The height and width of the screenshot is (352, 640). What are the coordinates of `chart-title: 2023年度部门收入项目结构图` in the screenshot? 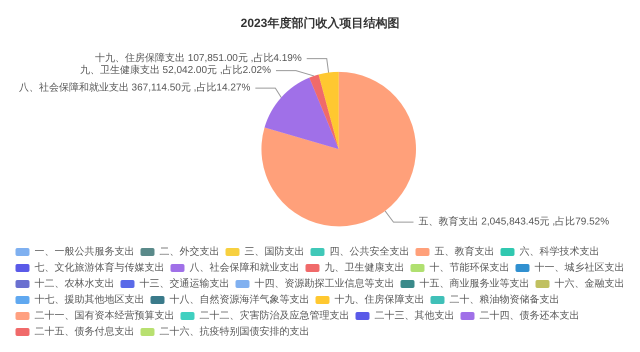 It's located at (320, 23).